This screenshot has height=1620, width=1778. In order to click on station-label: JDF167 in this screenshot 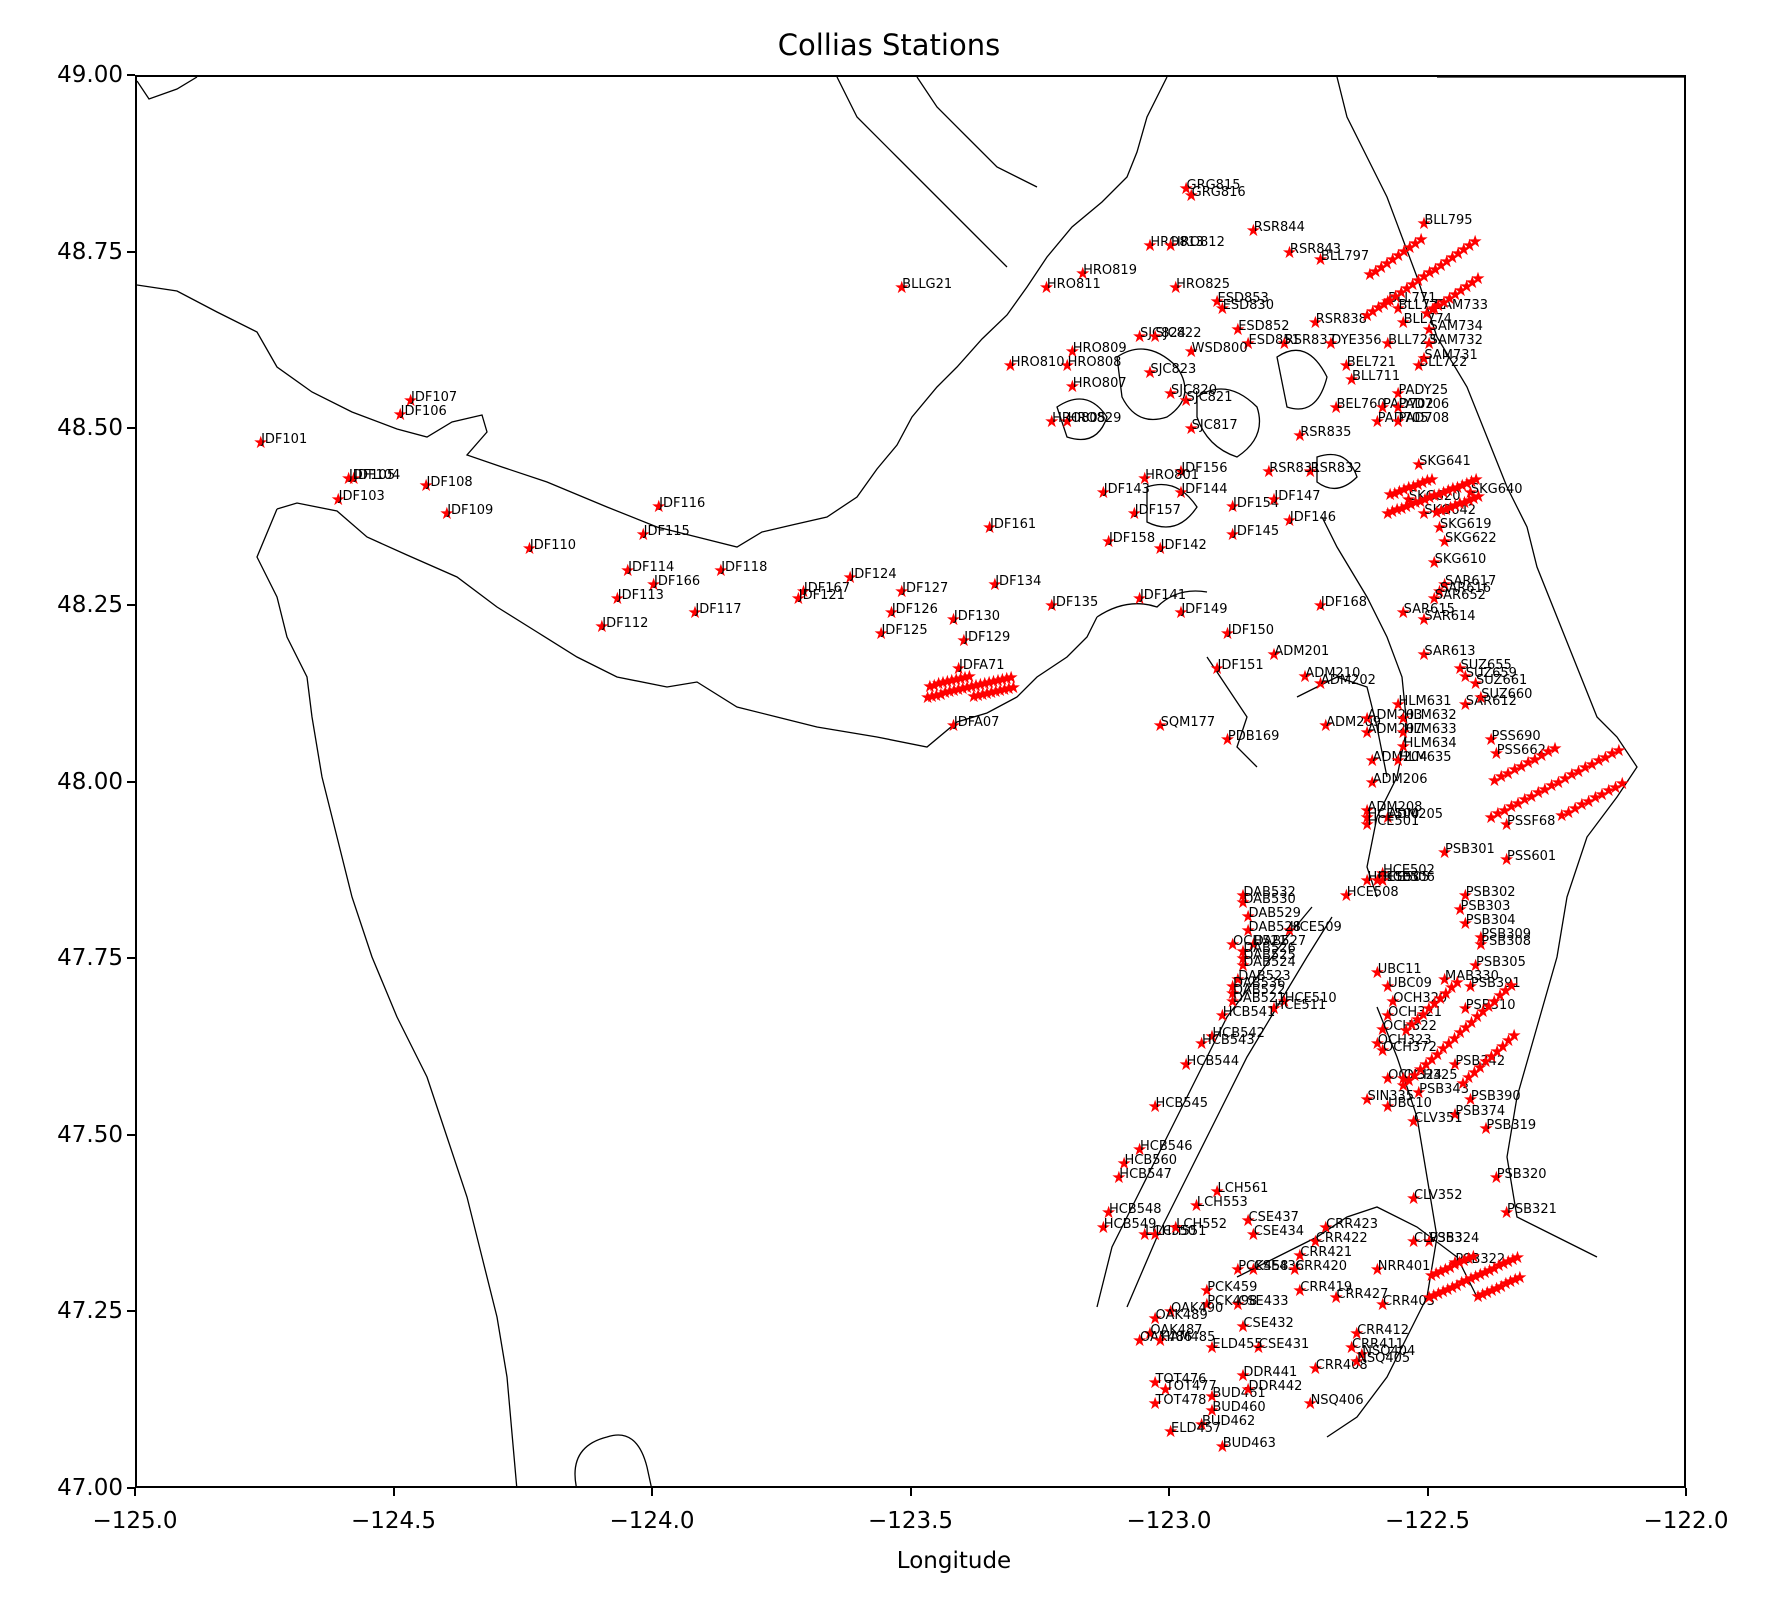, I will do `click(827, 588)`.